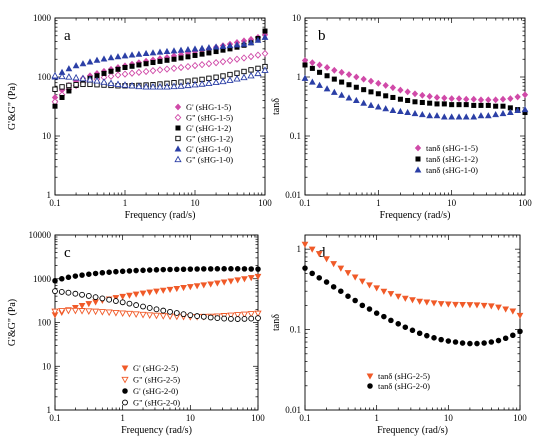  I want to click on panel-letter: d, so click(322, 253).